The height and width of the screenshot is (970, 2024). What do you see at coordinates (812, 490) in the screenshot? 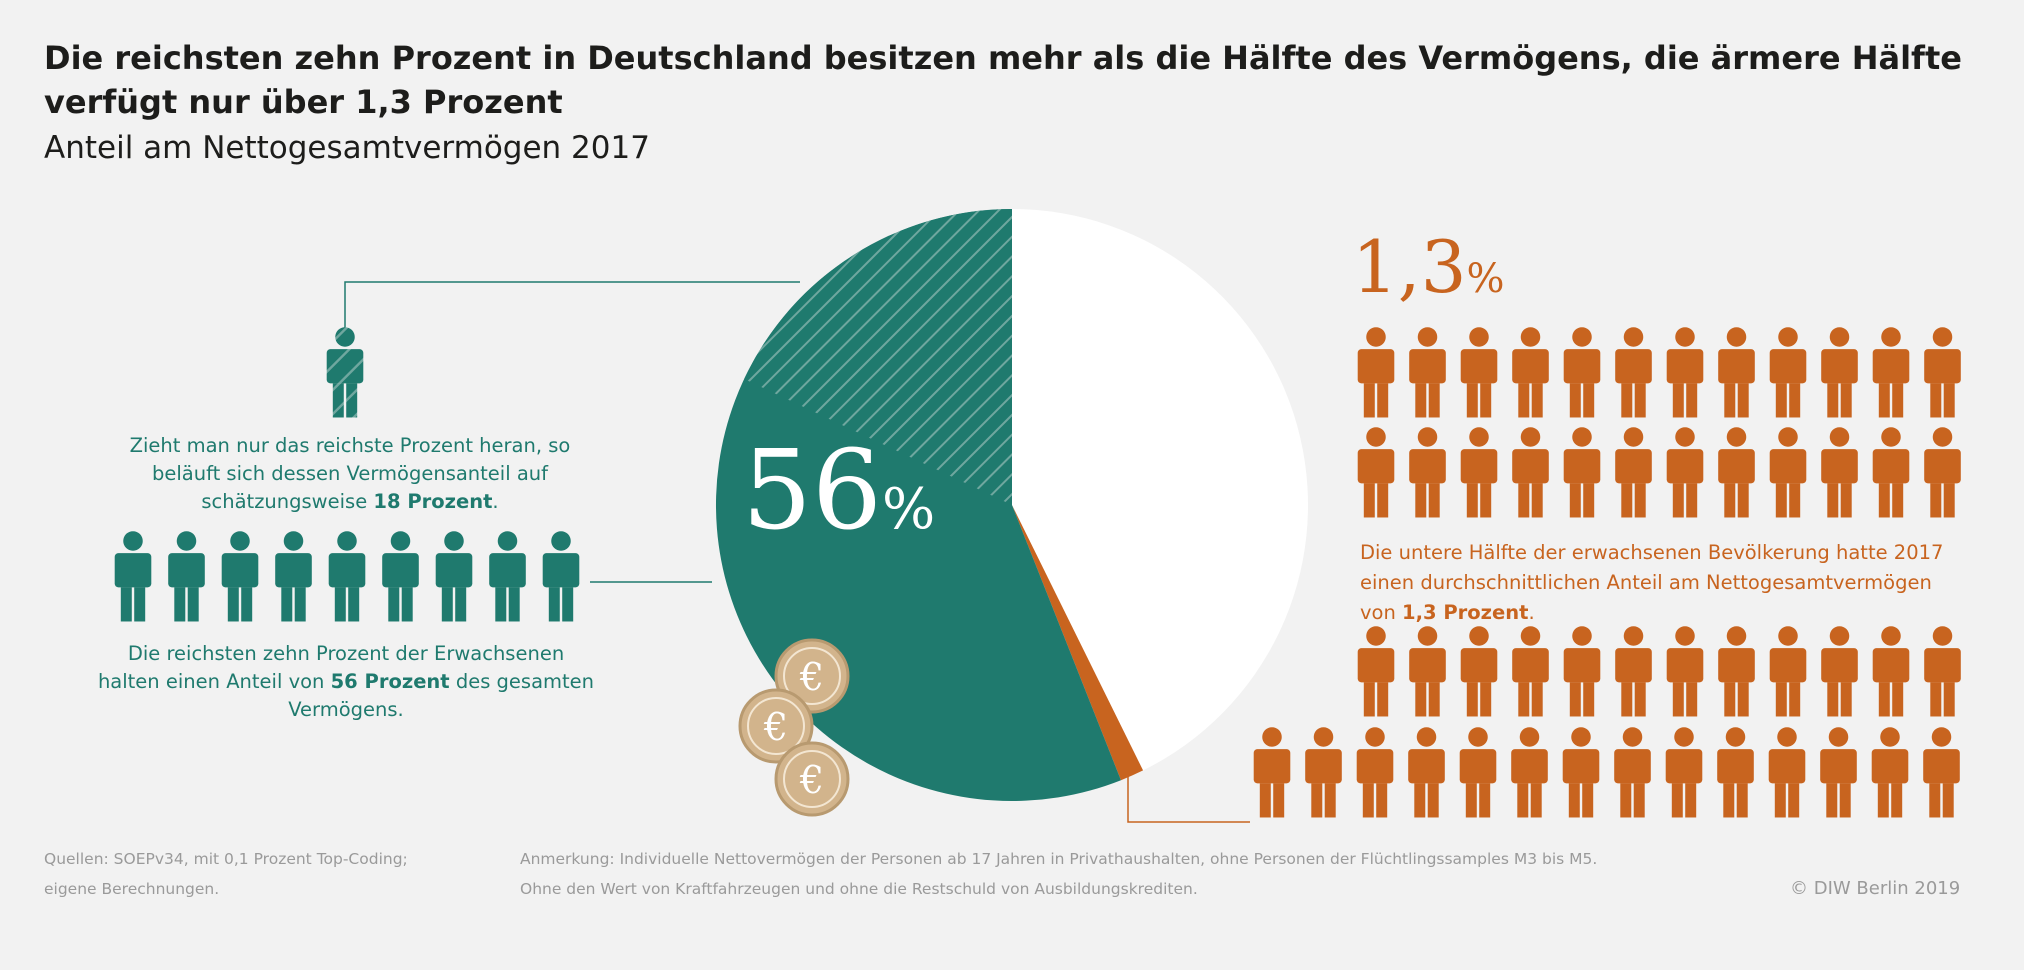
I see `teal-percentage-number: 56` at bounding box center [812, 490].